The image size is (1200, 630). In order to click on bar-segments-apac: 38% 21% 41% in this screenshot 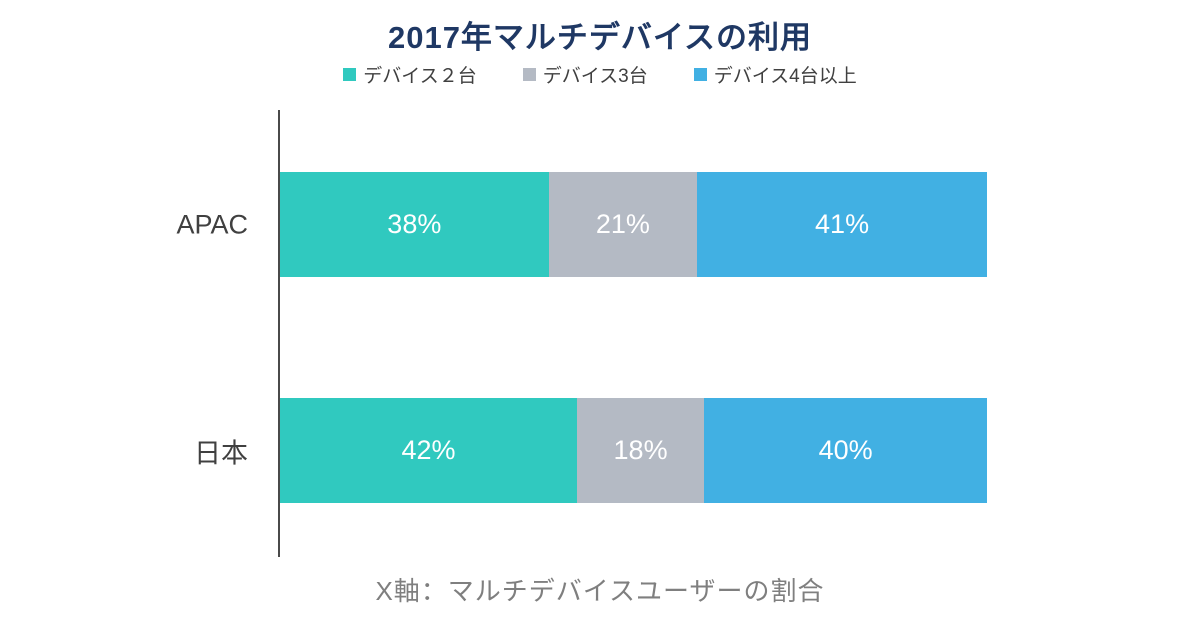, I will do `click(633, 224)`.